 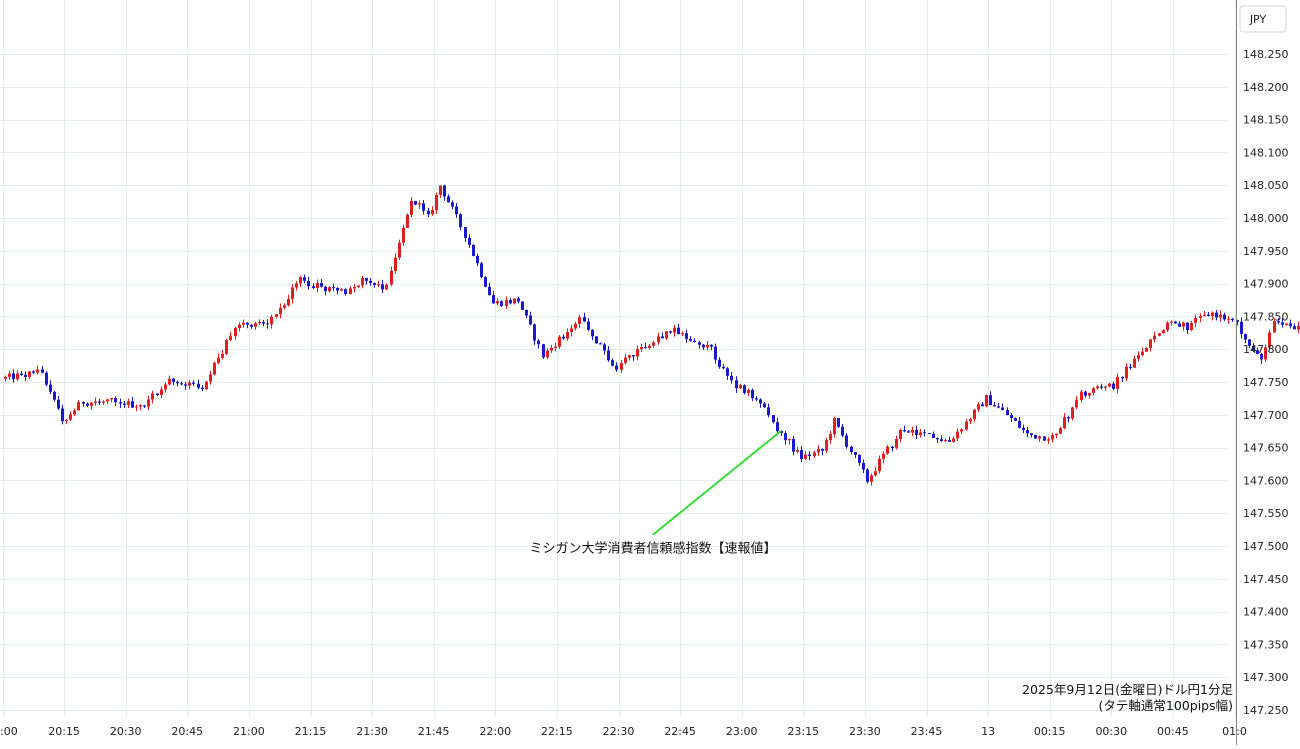 I want to click on time-tick-label: 21:00, so click(x=249, y=731).